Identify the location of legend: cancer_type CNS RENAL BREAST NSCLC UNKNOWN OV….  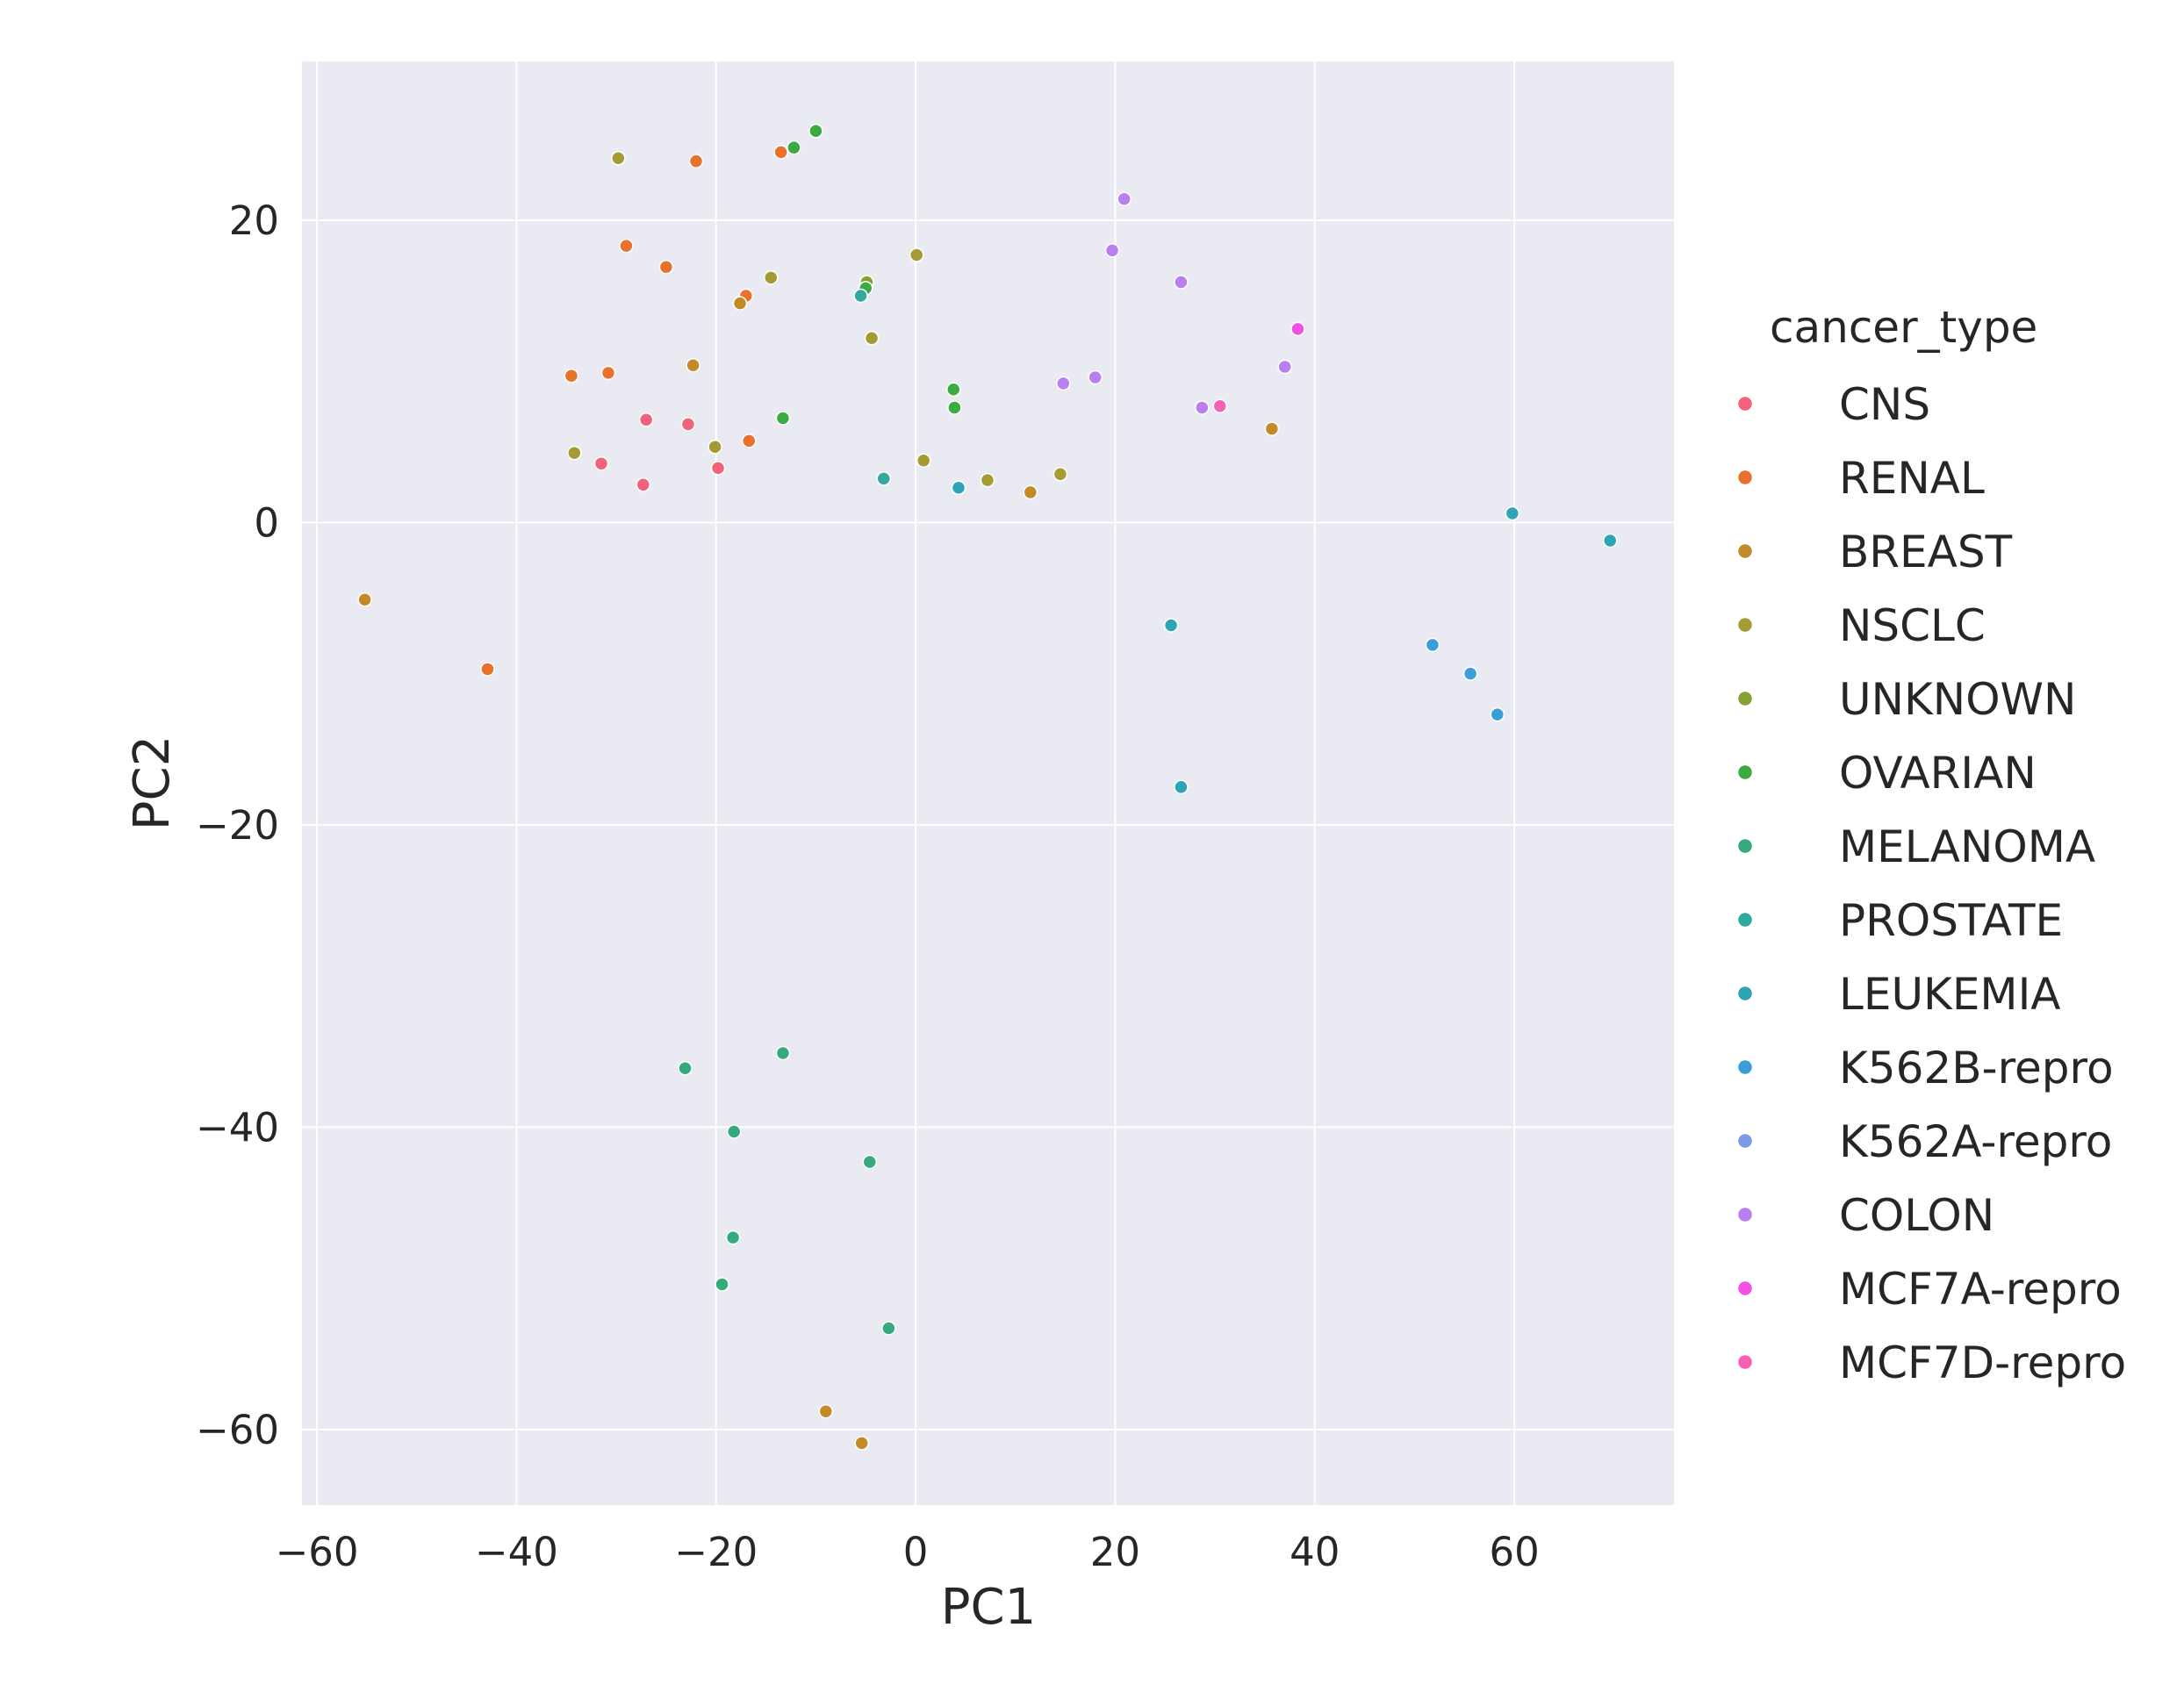
(1931, 845).